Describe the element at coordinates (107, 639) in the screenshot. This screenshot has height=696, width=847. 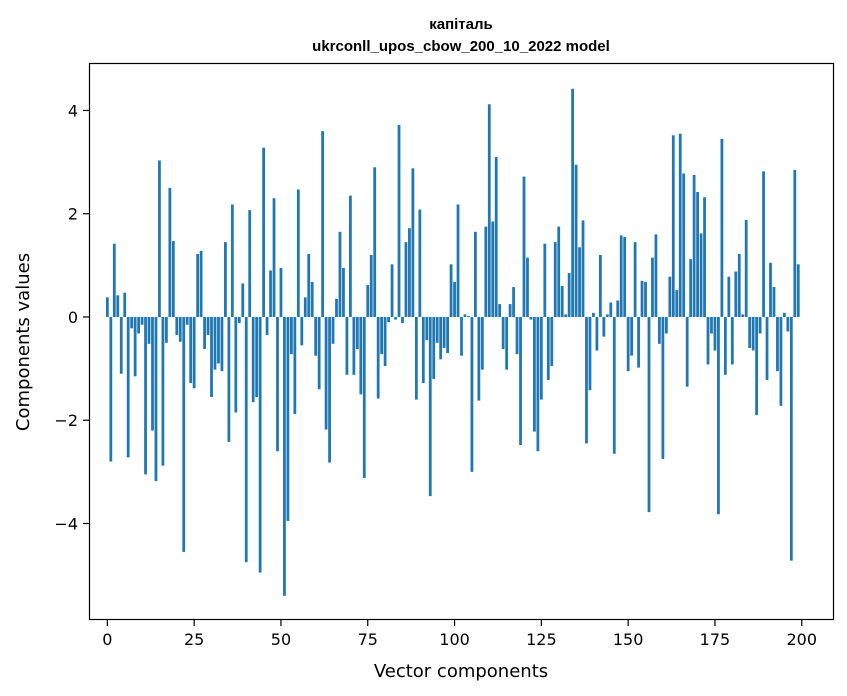
I see `x-tick-label: 0` at that location.